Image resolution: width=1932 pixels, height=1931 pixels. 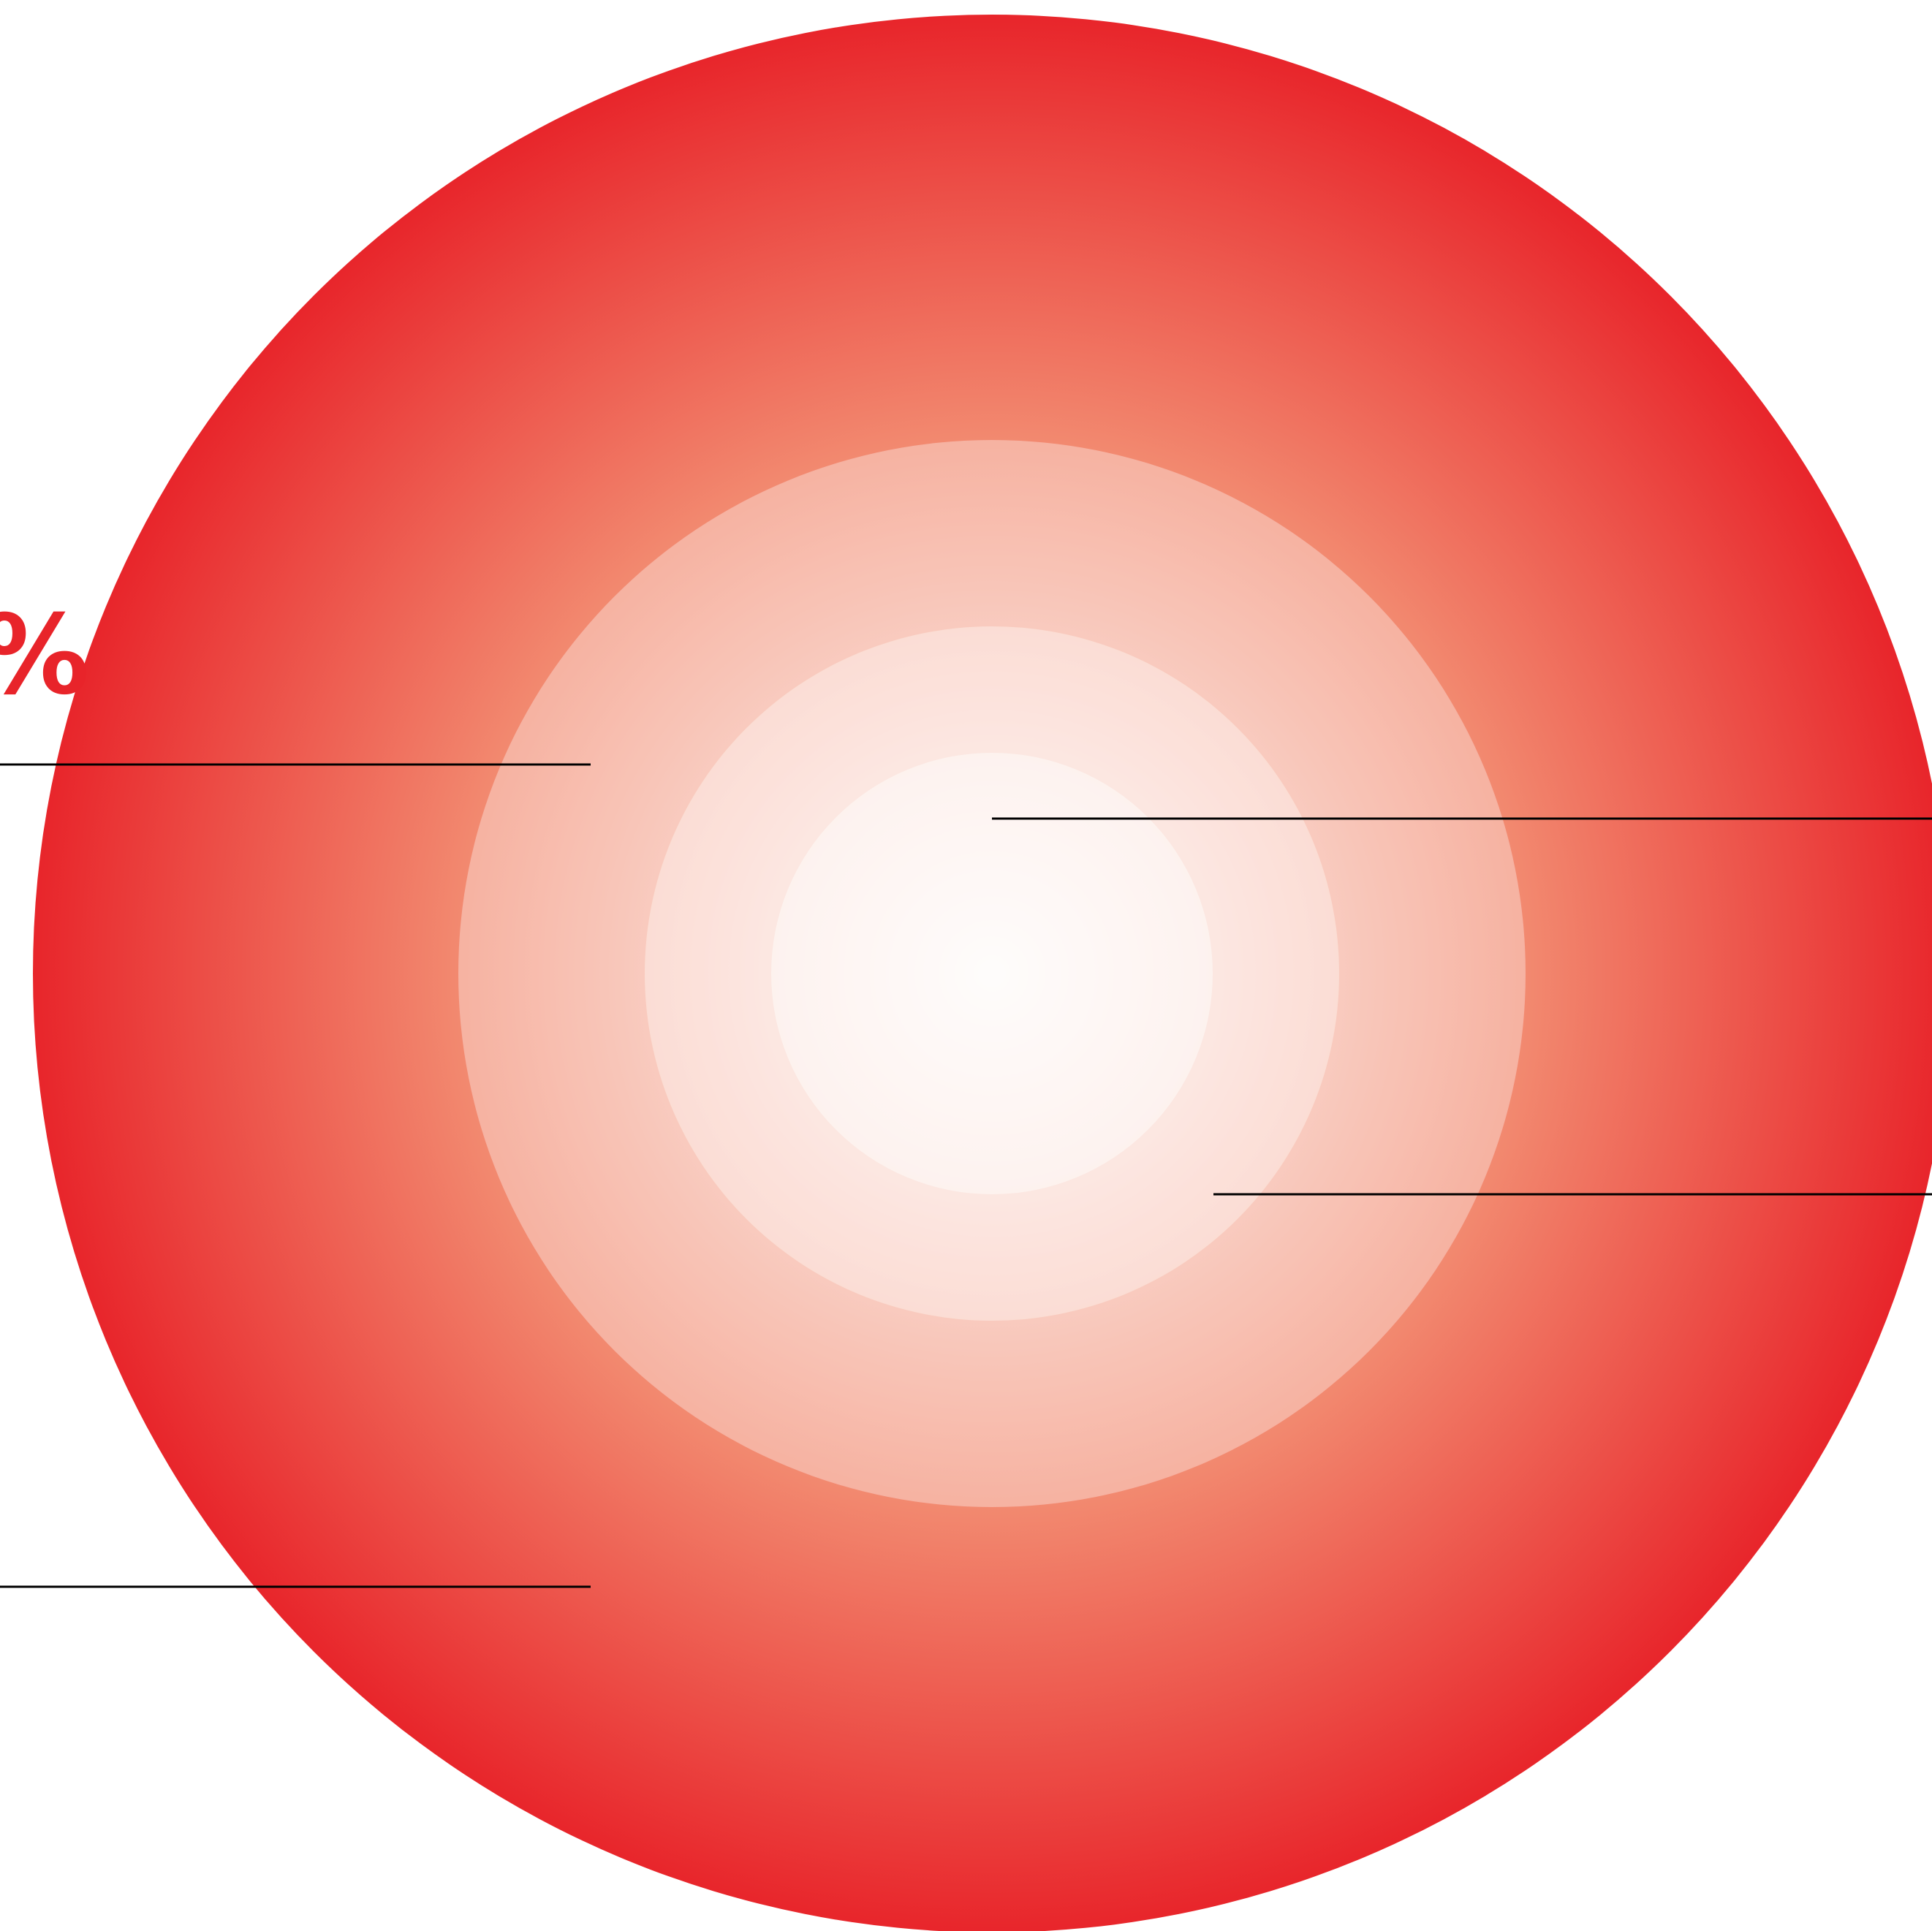 I want to click on second-circle, so click(x=992, y=973).